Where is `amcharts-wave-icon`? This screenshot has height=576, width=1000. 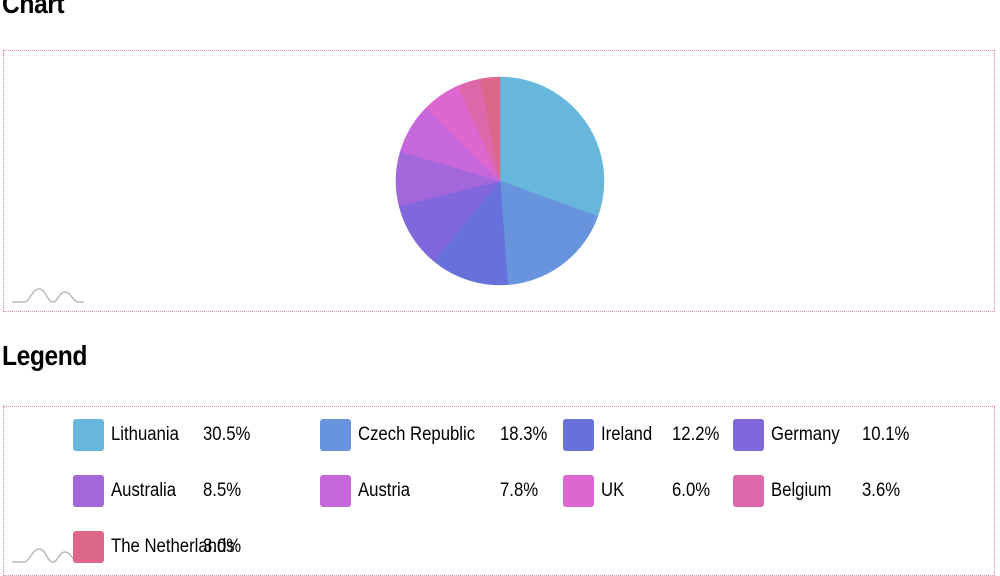 amcharts-wave-icon is located at coordinates (48, 295).